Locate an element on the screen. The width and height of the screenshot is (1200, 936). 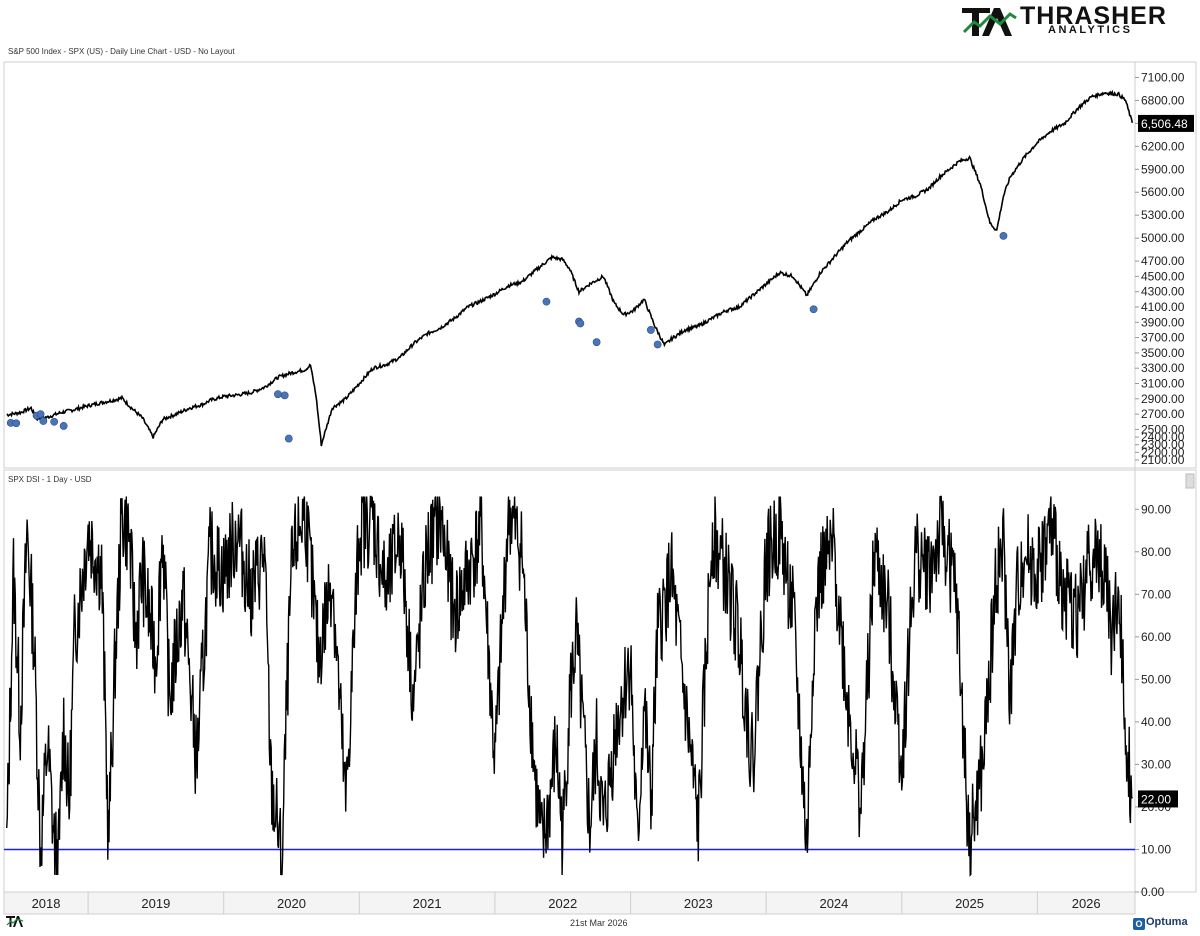
year-label: 2023 is located at coordinates (698, 903).